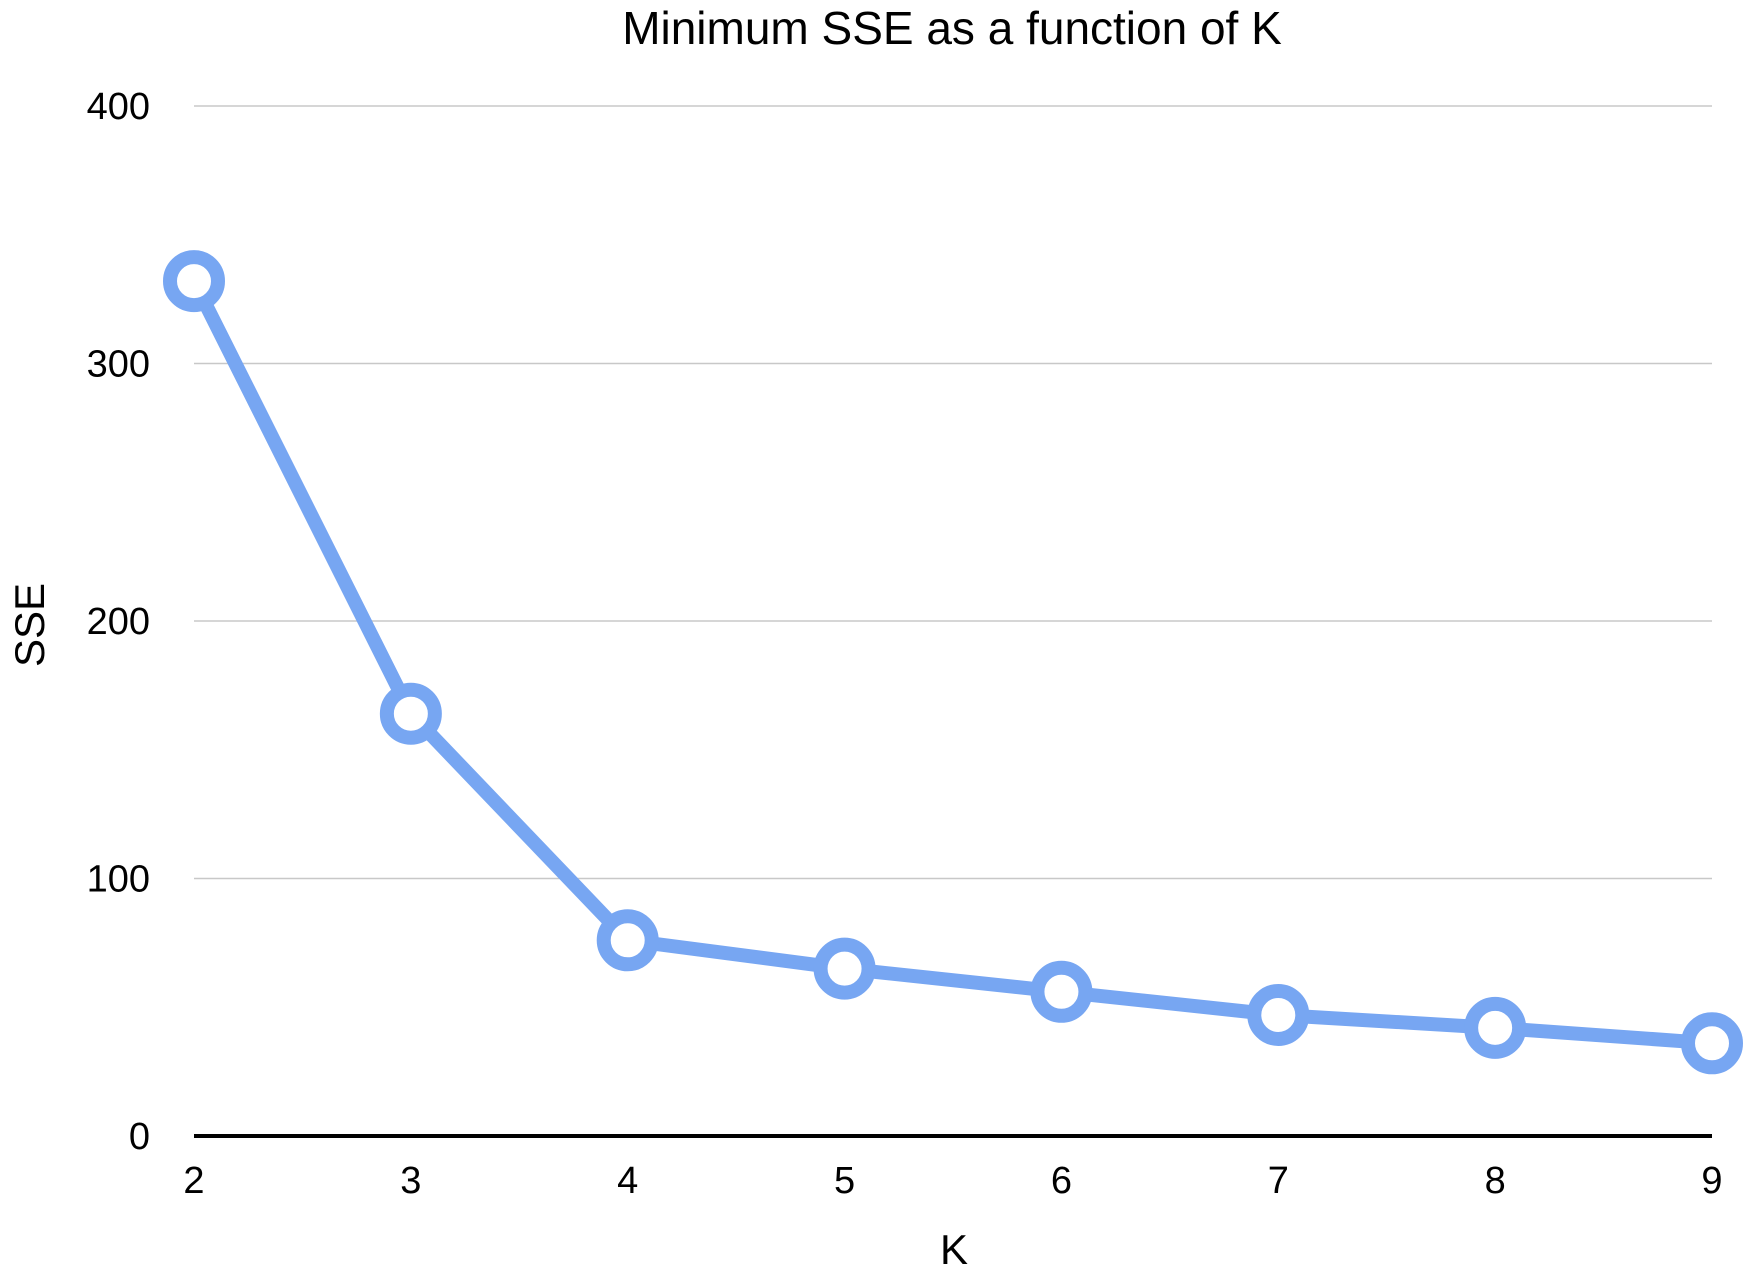 The height and width of the screenshot is (1279, 1745). I want to click on y-tick-label-200: 200, so click(118, 622).